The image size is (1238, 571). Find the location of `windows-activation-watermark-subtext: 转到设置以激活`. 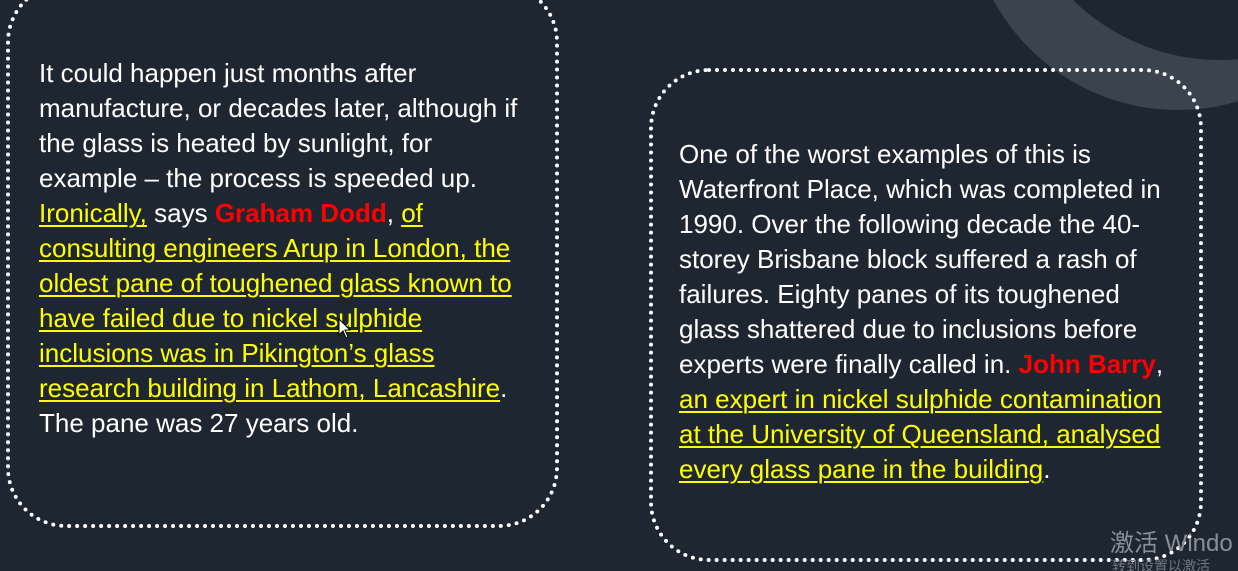

windows-activation-watermark-subtext: 转到设置以激活 is located at coordinates (1161, 564).